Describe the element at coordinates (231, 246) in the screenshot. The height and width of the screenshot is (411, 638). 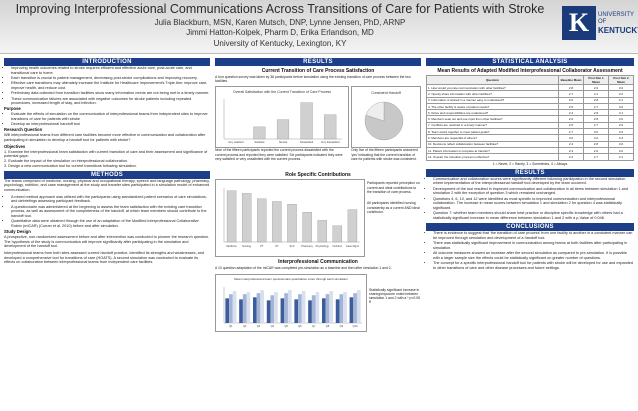
I see `category-label: Medicine` at that location.